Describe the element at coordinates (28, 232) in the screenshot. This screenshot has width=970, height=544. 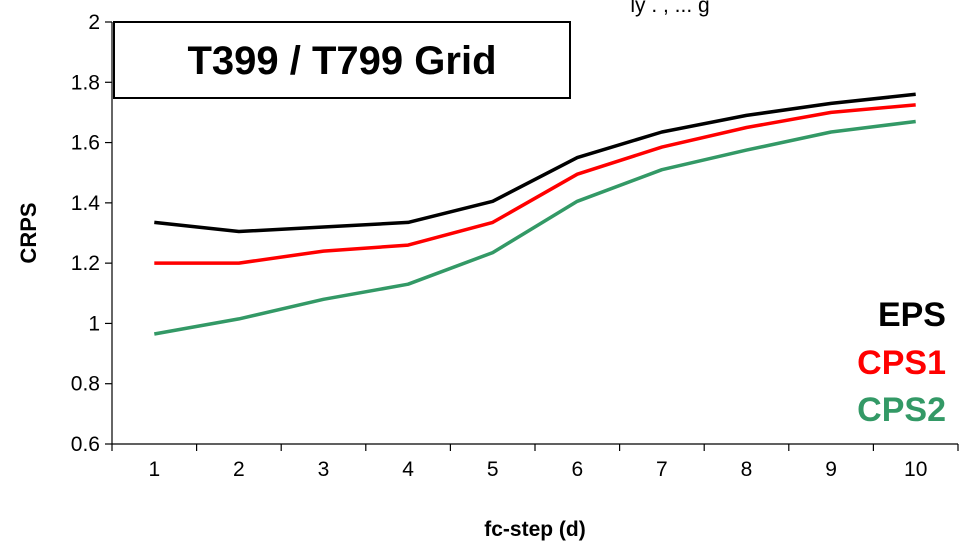
I see `y-axis-title: CRPS` at that location.